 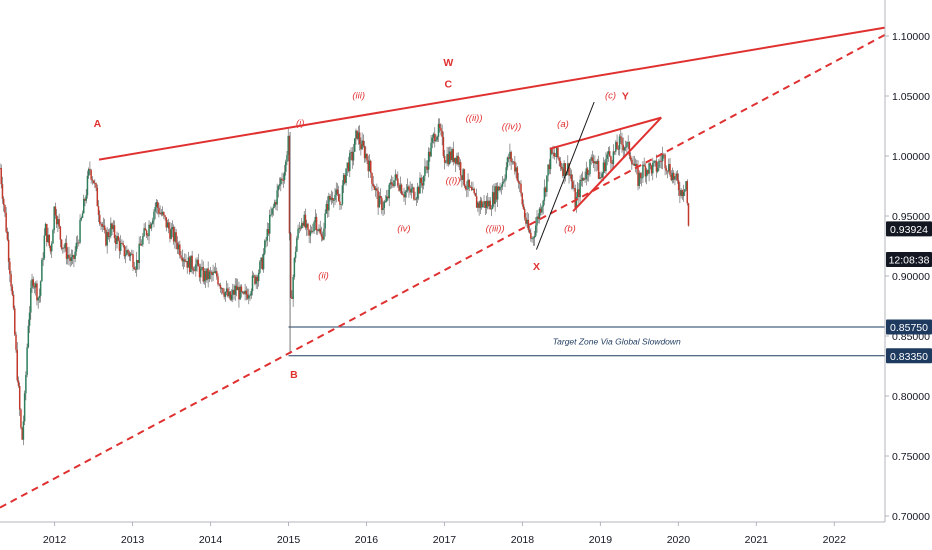 I want to click on wave-label-W: W, so click(x=448, y=63).